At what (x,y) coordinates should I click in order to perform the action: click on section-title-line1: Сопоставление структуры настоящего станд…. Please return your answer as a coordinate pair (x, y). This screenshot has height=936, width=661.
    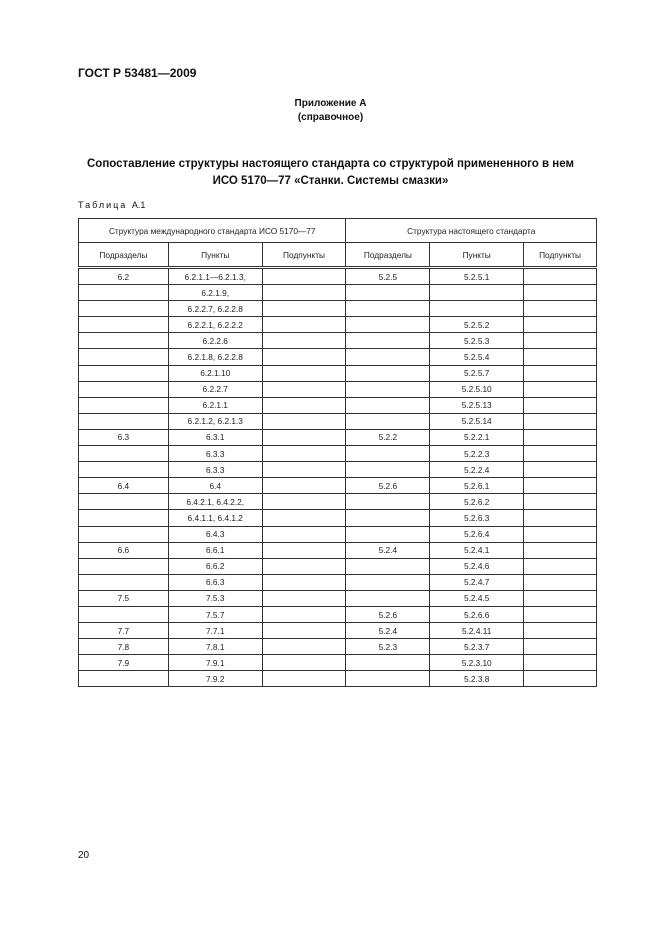
    Looking at the image, I should click on (330, 164).